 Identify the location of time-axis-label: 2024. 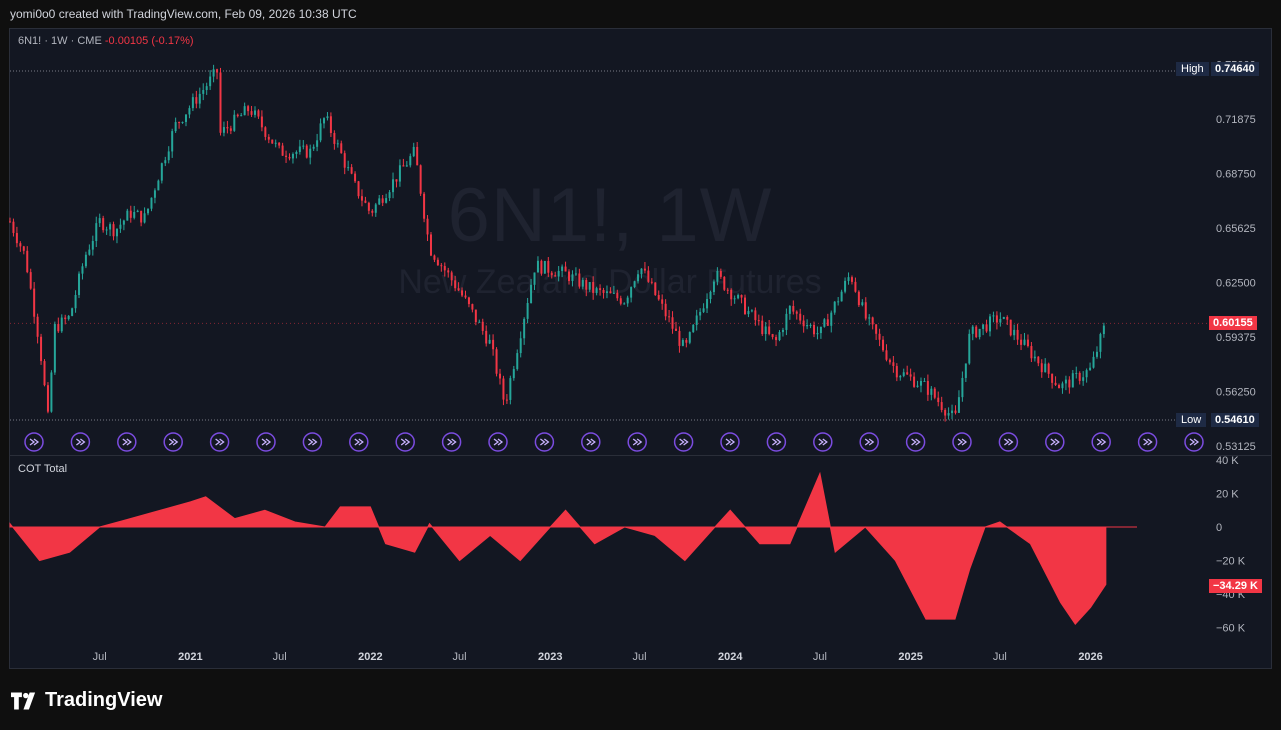
(730, 657).